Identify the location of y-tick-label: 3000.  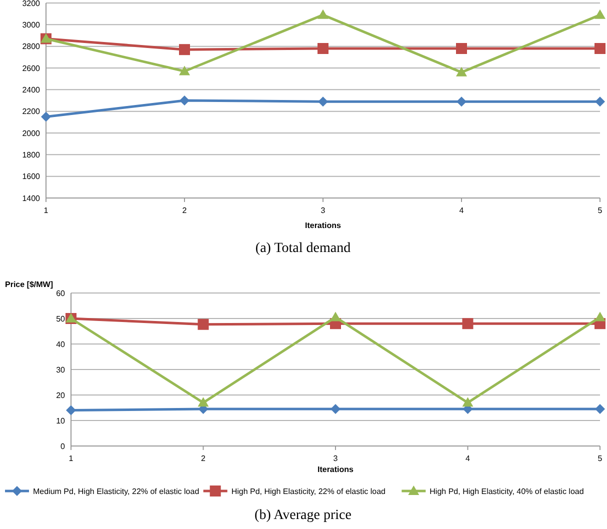
(31, 25).